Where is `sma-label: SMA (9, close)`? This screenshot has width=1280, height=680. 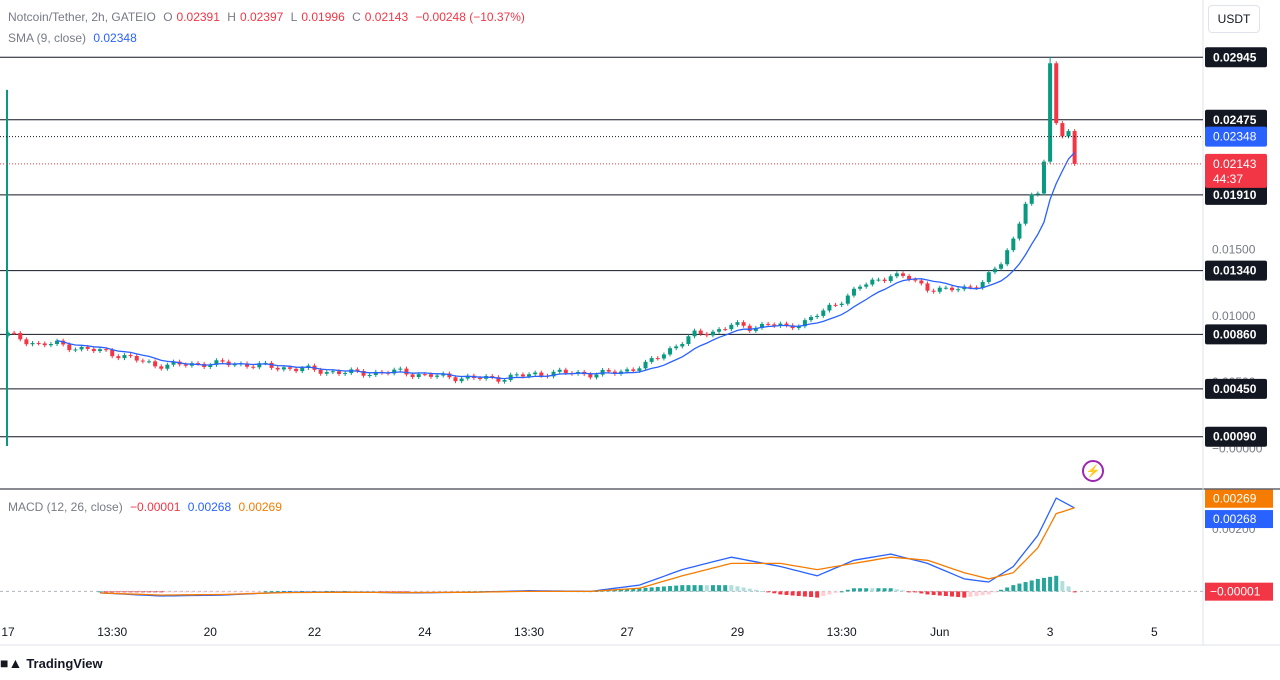
sma-label: SMA (9, close) is located at coordinates (47, 38).